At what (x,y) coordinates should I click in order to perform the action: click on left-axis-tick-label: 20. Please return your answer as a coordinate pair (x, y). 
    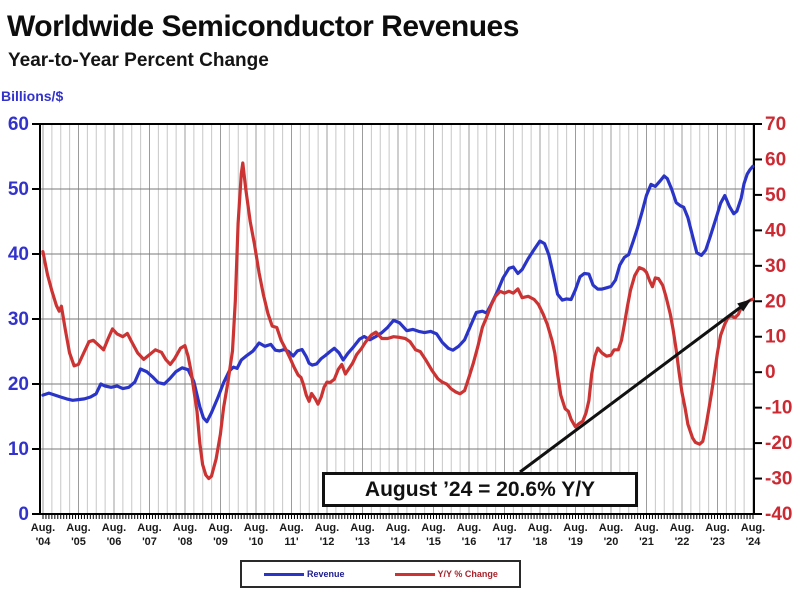
    Looking at the image, I should click on (18, 384).